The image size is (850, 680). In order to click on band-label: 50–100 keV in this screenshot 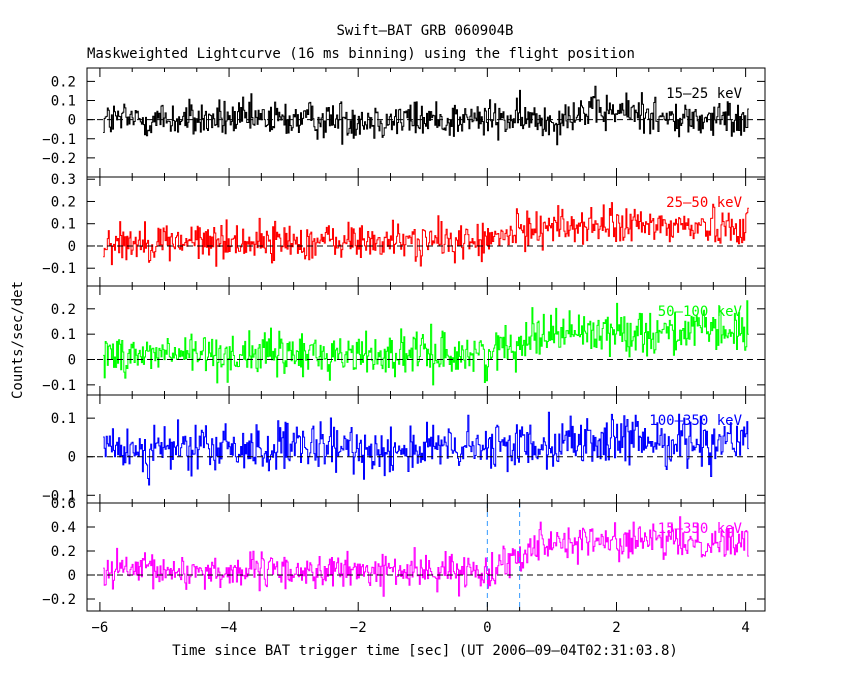, I will do `click(700, 312)`.